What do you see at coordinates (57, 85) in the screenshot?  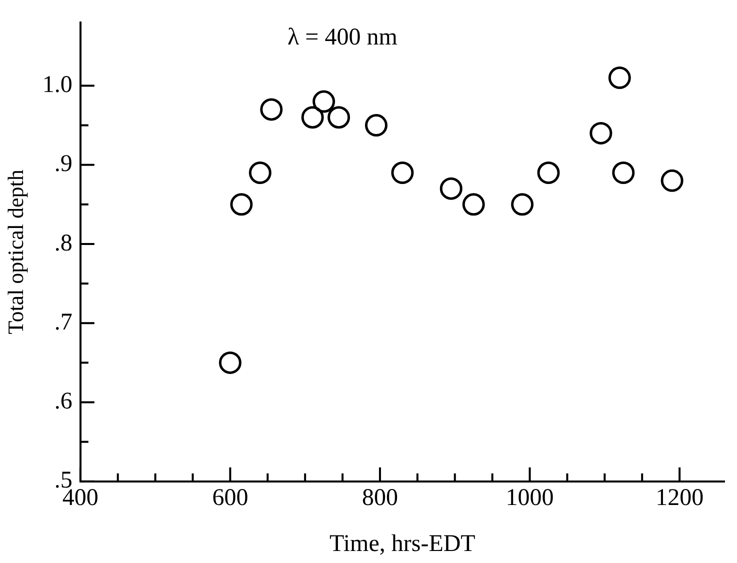 I see `y-tick-label: 1.0` at bounding box center [57, 85].